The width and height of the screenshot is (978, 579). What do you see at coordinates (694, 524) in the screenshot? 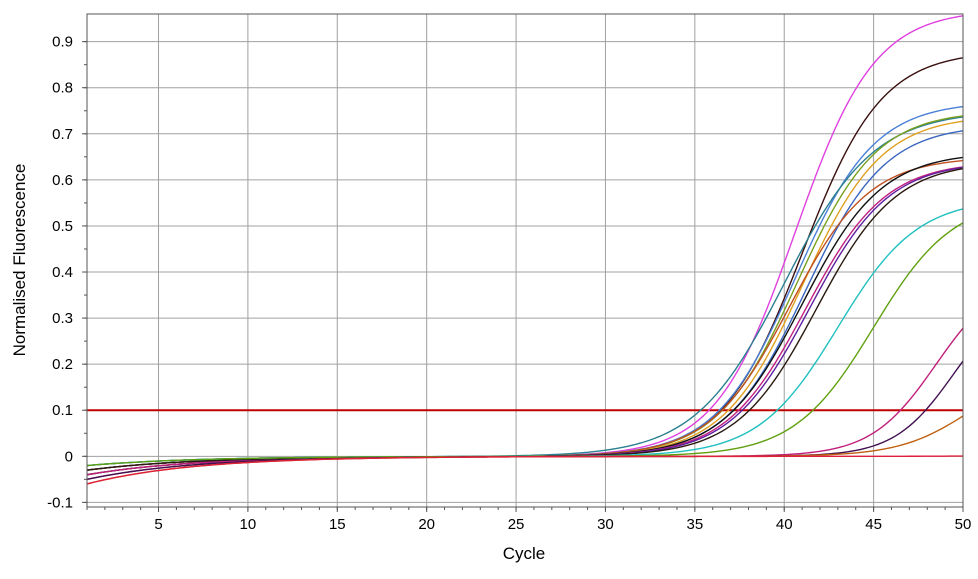
I see `x-tick-label: 35` at bounding box center [694, 524].